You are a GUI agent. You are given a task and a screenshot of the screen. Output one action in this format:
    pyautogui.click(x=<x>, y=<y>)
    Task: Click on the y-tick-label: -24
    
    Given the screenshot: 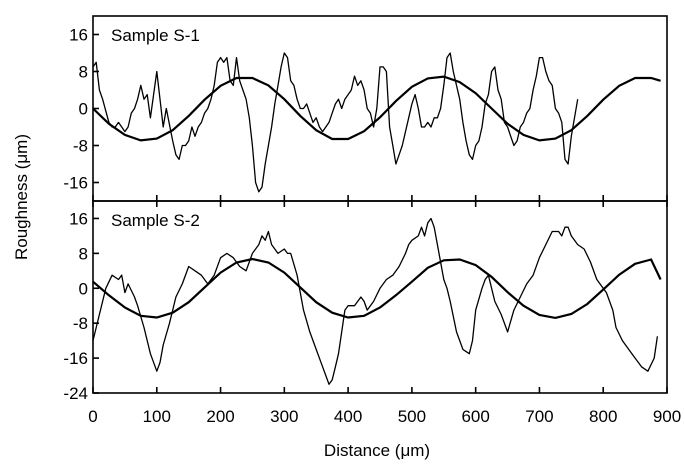 What is the action you would take?
    pyautogui.click(x=75, y=393)
    